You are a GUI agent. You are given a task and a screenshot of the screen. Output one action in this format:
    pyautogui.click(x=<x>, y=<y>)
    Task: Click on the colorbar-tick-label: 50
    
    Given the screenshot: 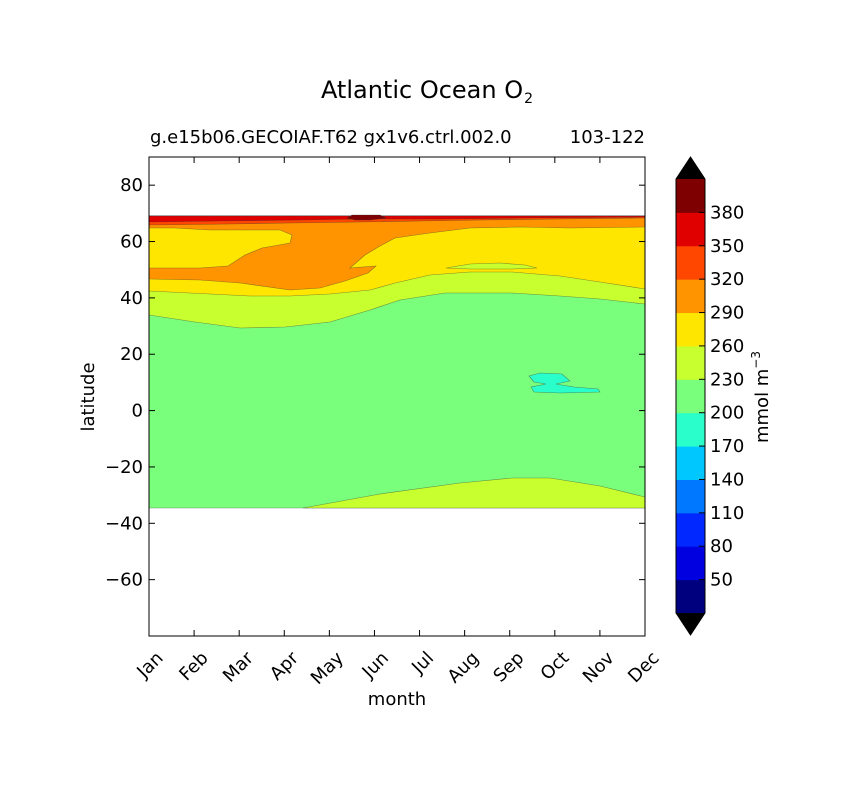 What is the action you would take?
    pyautogui.click(x=721, y=580)
    